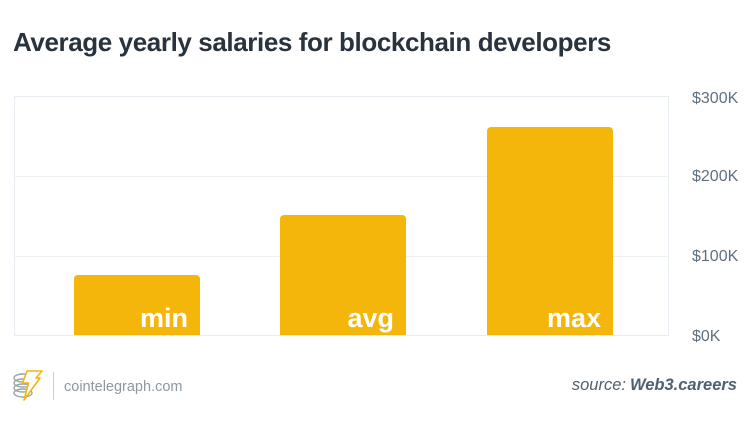 This screenshot has height=430, width=750. What do you see at coordinates (137, 305) in the screenshot?
I see `bar-min: min` at bounding box center [137, 305].